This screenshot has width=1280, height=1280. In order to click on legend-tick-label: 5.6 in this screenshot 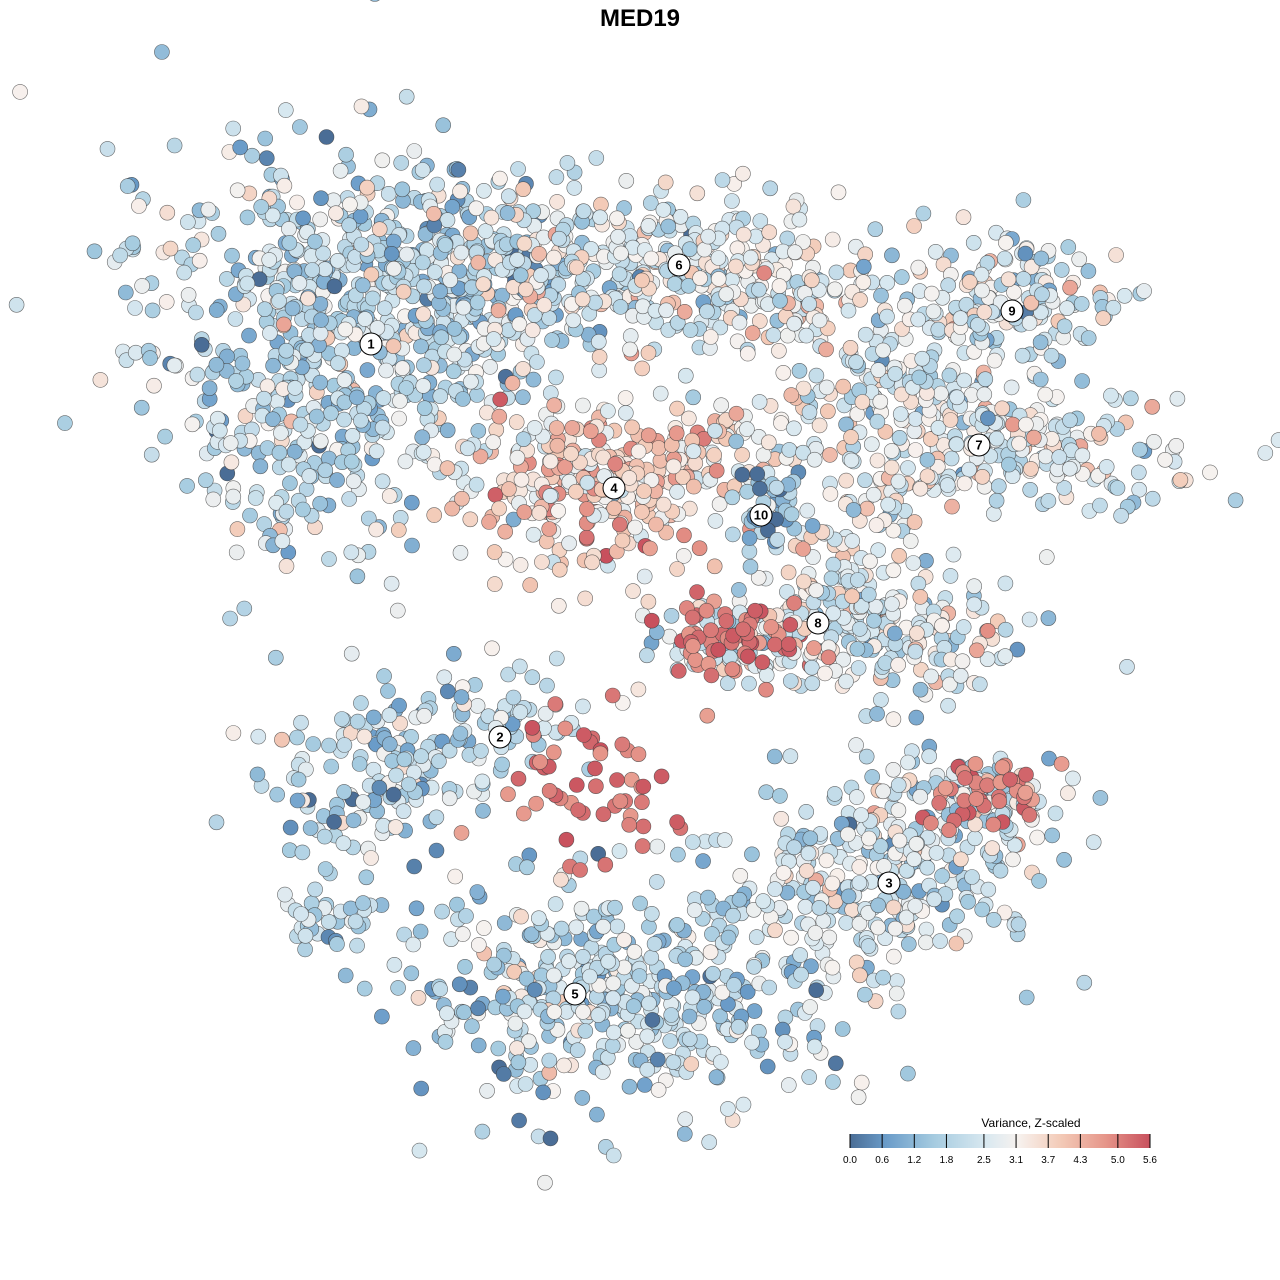, I will do `click(1150, 1160)`.